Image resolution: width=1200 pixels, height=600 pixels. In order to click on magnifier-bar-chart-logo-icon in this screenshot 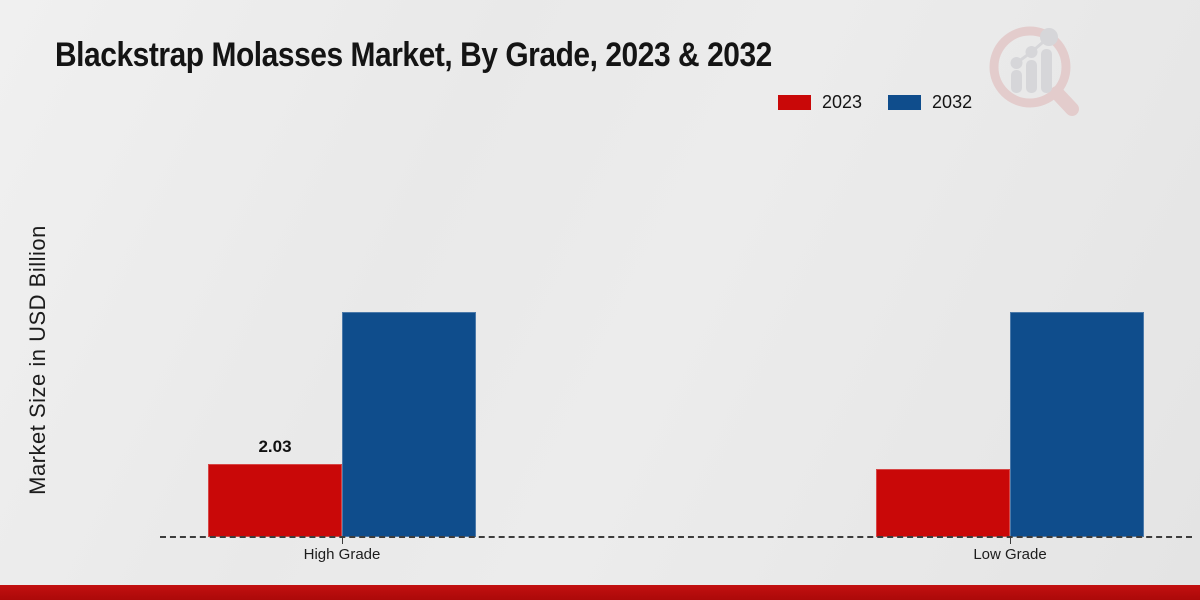, I will do `click(1034, 71)`.